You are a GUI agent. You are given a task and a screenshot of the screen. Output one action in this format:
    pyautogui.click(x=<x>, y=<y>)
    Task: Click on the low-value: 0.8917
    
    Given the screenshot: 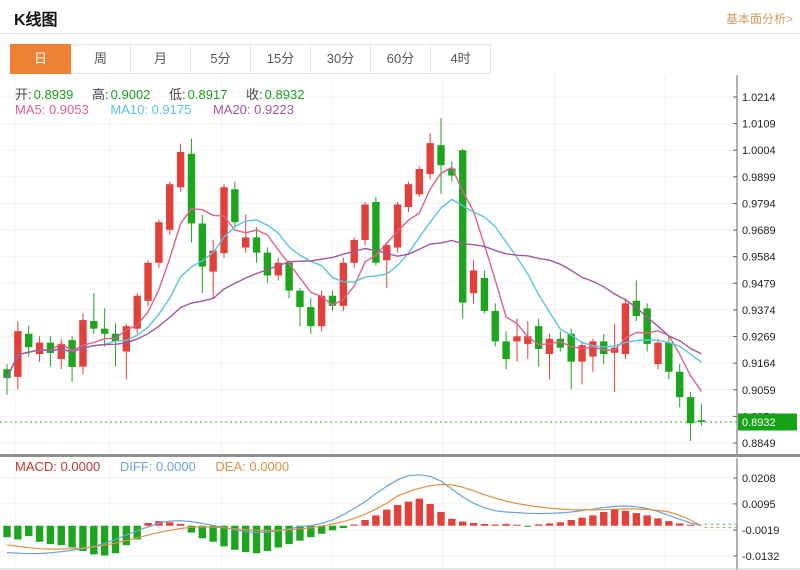 What is the action you would take?
    pyautogui.click(x=207, y=94)
    